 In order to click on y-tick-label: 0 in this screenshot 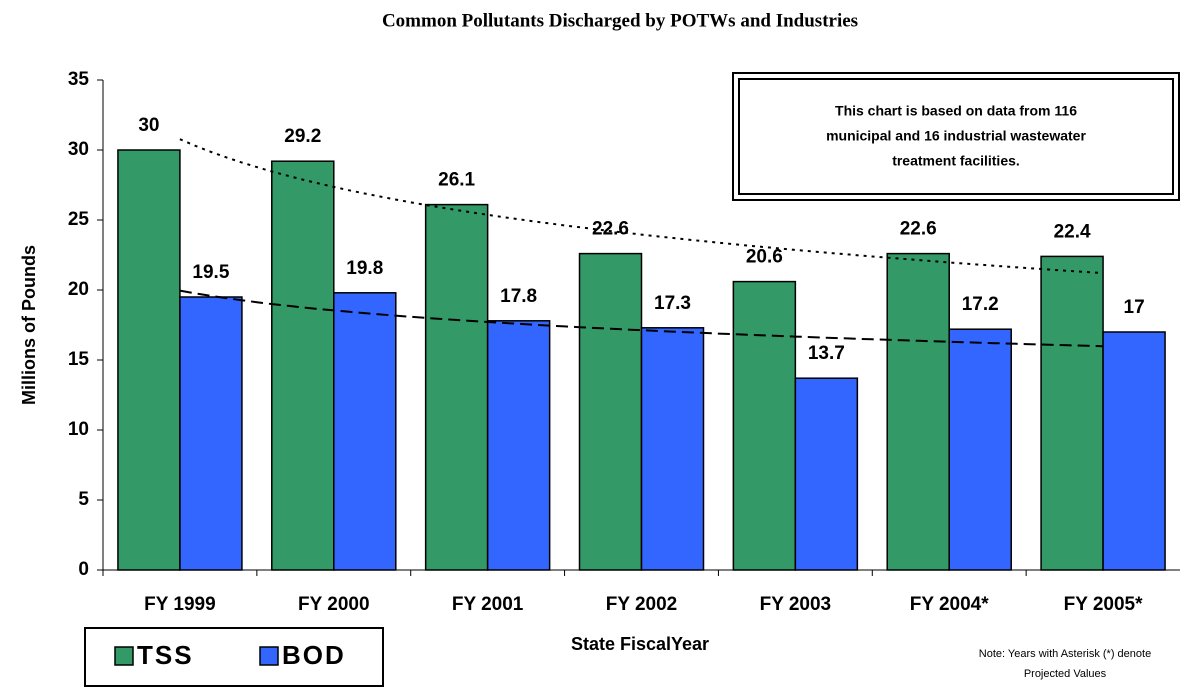, I will do `click(83, 569)`.